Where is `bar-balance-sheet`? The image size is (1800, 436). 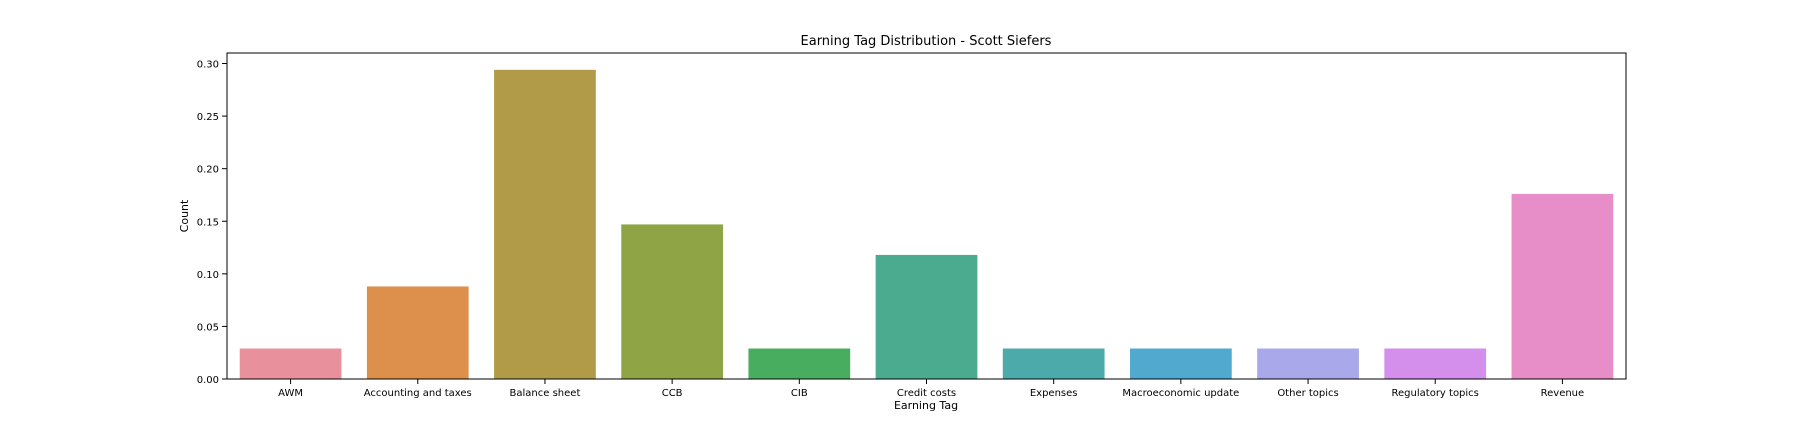
bar-balance-sheet is located at coordinates (545, 224).